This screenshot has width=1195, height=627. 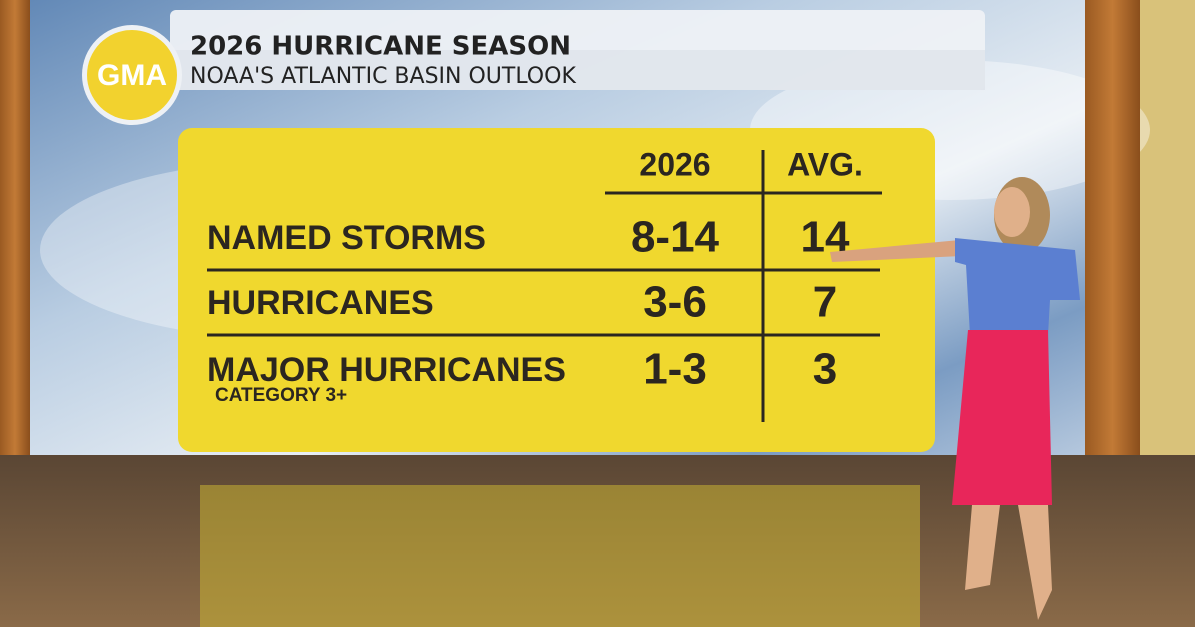 I want to click on cell-value: 3, so click(x=825, y=369).